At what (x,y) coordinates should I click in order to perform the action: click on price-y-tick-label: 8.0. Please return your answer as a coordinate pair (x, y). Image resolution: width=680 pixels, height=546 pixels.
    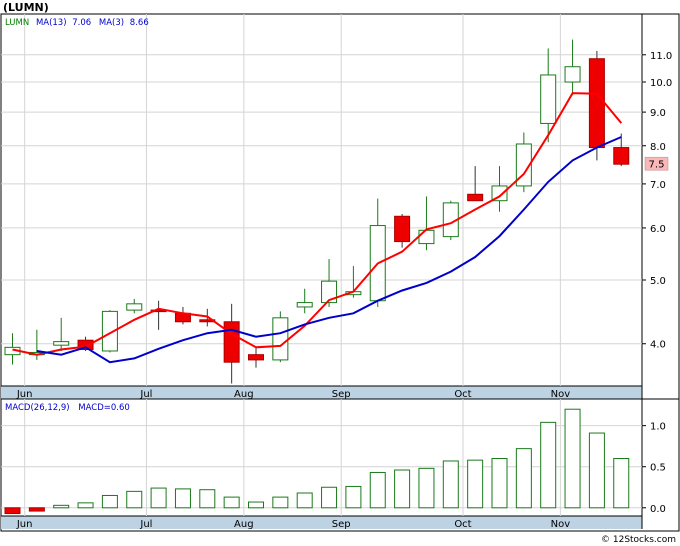
    Looking at the image, I should click on (658, 147).